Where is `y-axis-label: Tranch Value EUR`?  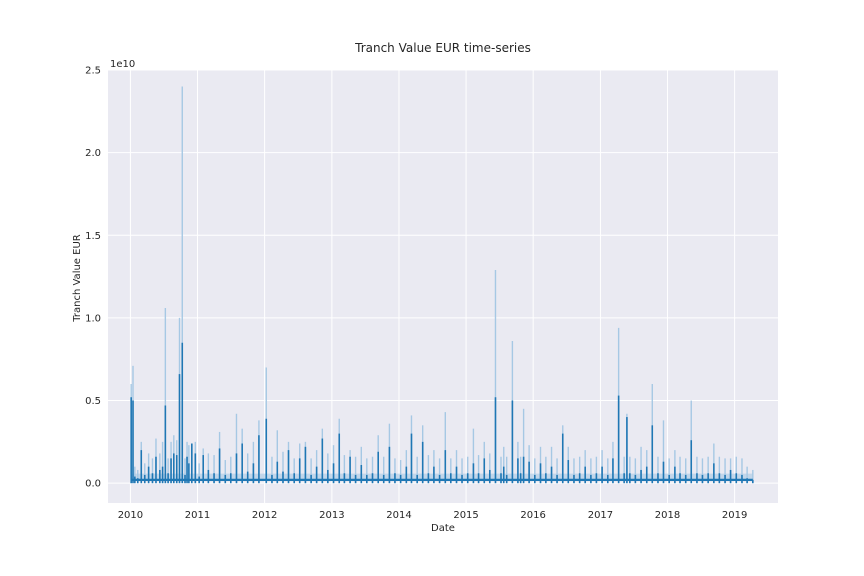 y-axis-label: Tranch Value EUR is located at coordinates (77, 278).